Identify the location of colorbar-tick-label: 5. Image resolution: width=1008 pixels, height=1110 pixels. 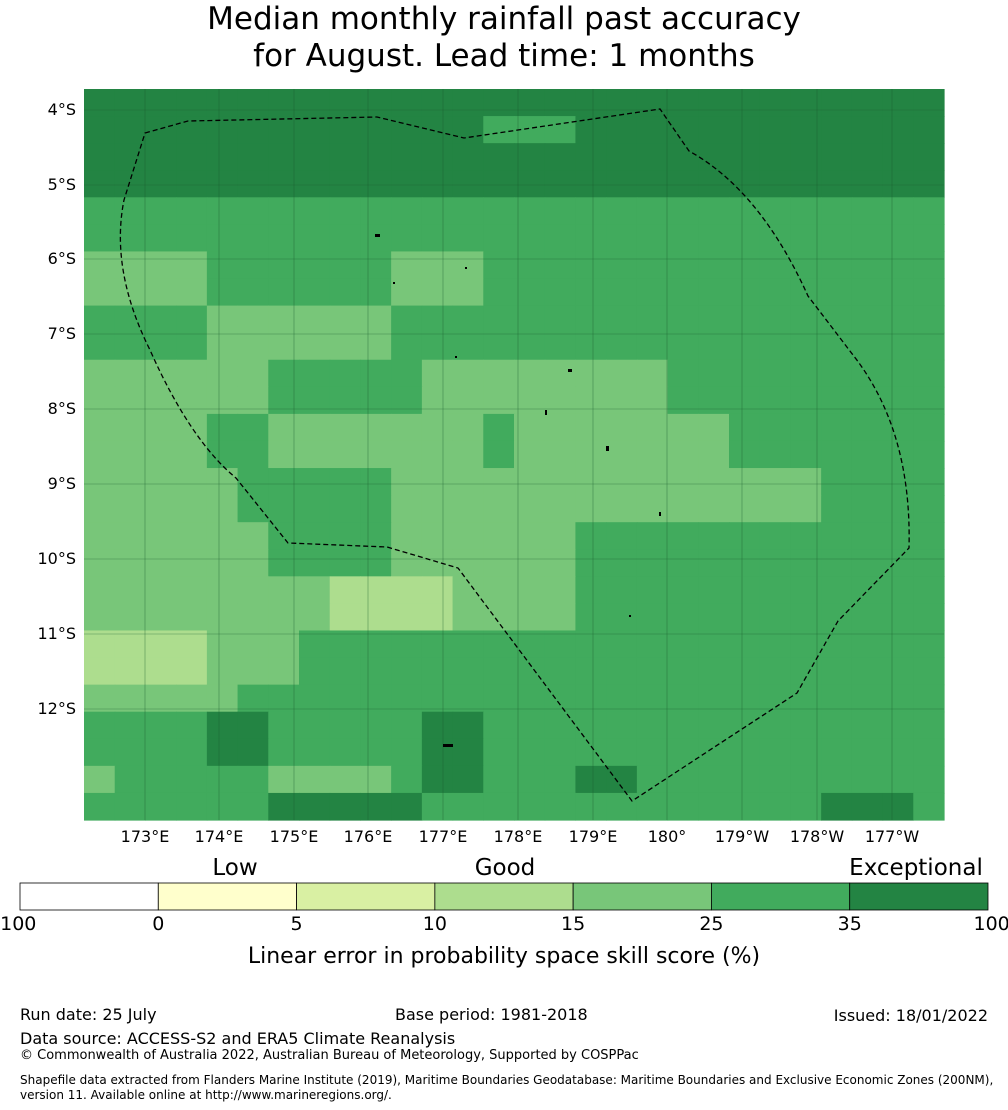
(296, 924).